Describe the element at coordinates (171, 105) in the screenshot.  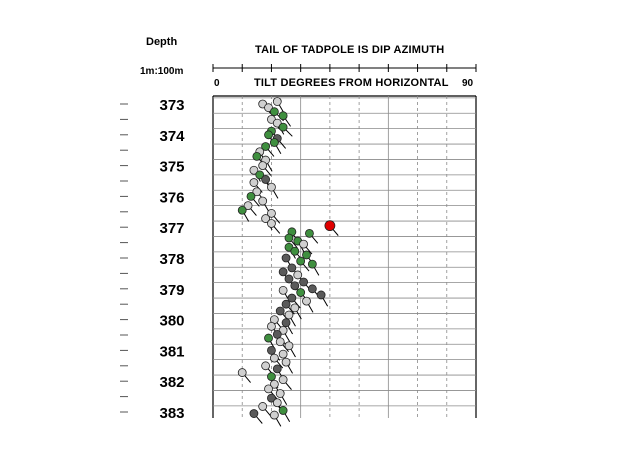
I see `depth-tick-label: 373` at that location.